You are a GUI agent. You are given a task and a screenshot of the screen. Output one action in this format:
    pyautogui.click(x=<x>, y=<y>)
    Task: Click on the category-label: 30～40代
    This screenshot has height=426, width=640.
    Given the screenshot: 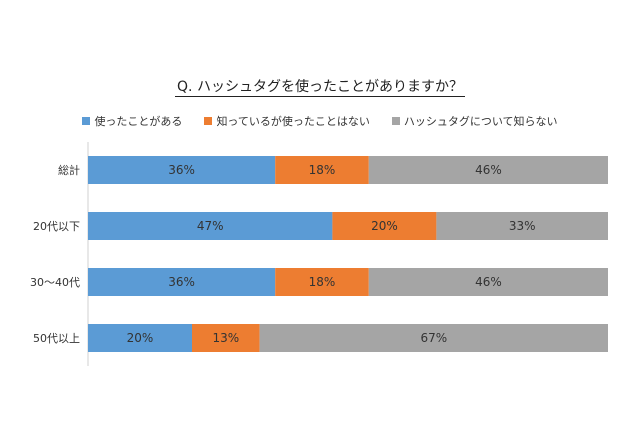 What is the action you would take?
    pyautogui.click(x=55, y=282)
    